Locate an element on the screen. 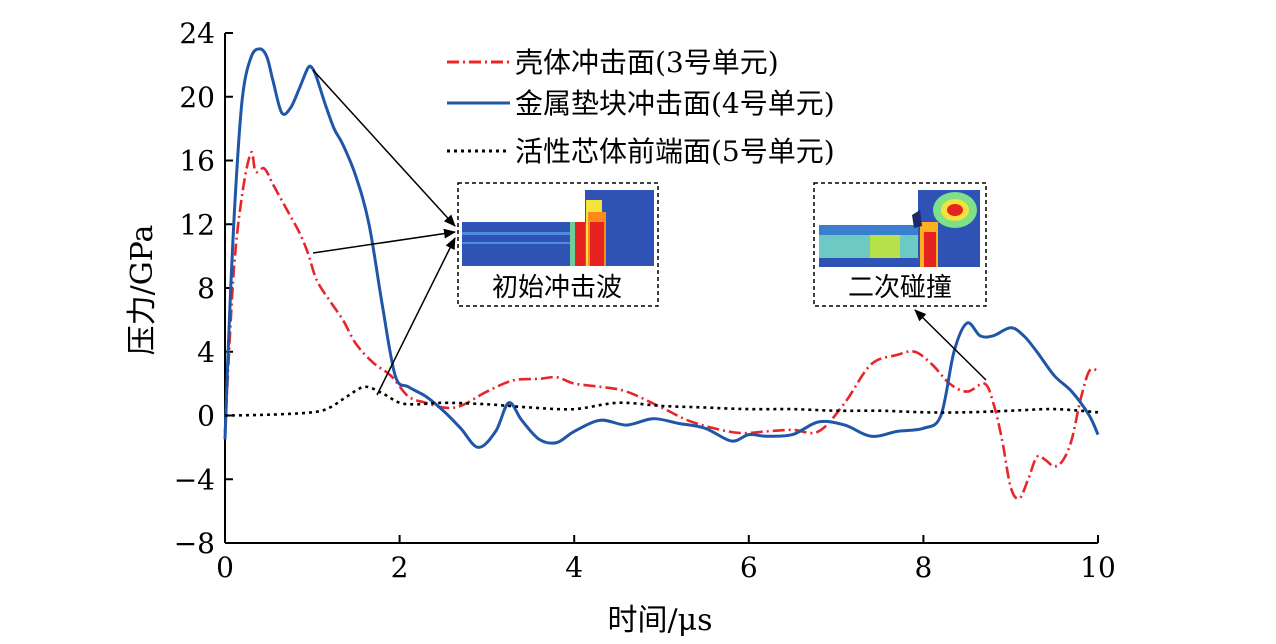 The width and height of the screenshot is (1276, 644). y-tick-label: −4 is located at coordinates (194, 479).